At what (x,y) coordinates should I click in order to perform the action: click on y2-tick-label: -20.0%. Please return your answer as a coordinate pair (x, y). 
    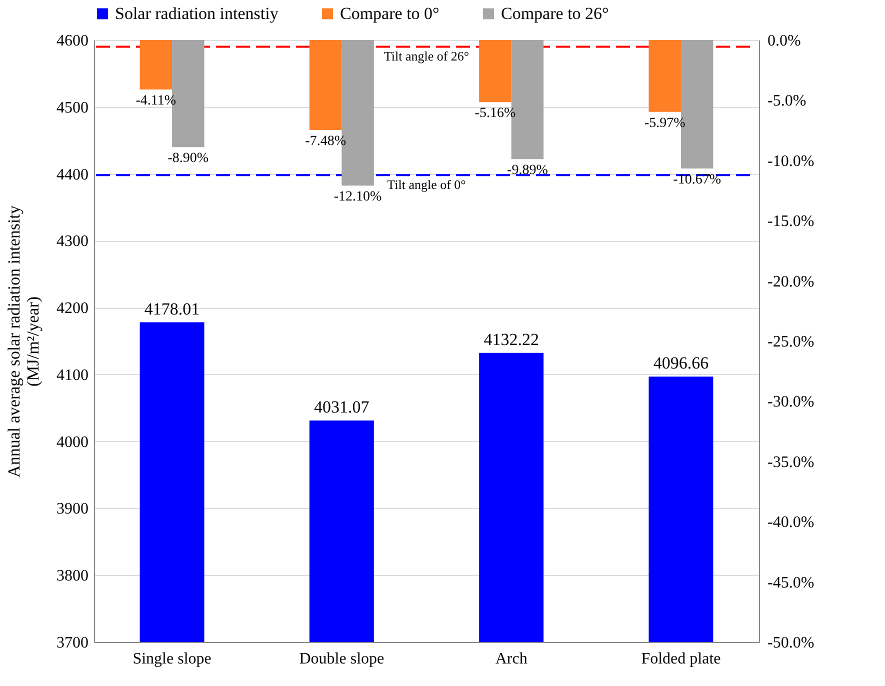
    Looking at the image, I should click on (791, 281).